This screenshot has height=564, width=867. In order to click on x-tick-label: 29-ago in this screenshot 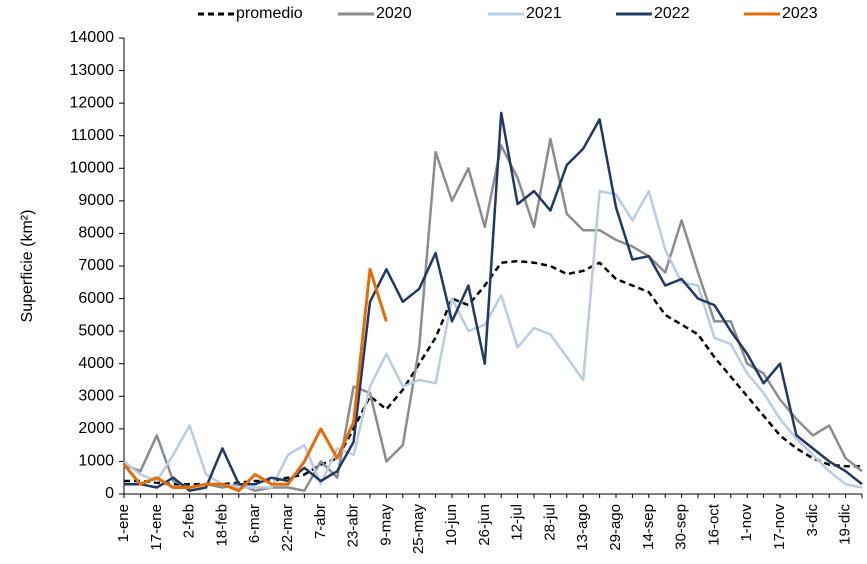, I will do `click(615, 527)`.